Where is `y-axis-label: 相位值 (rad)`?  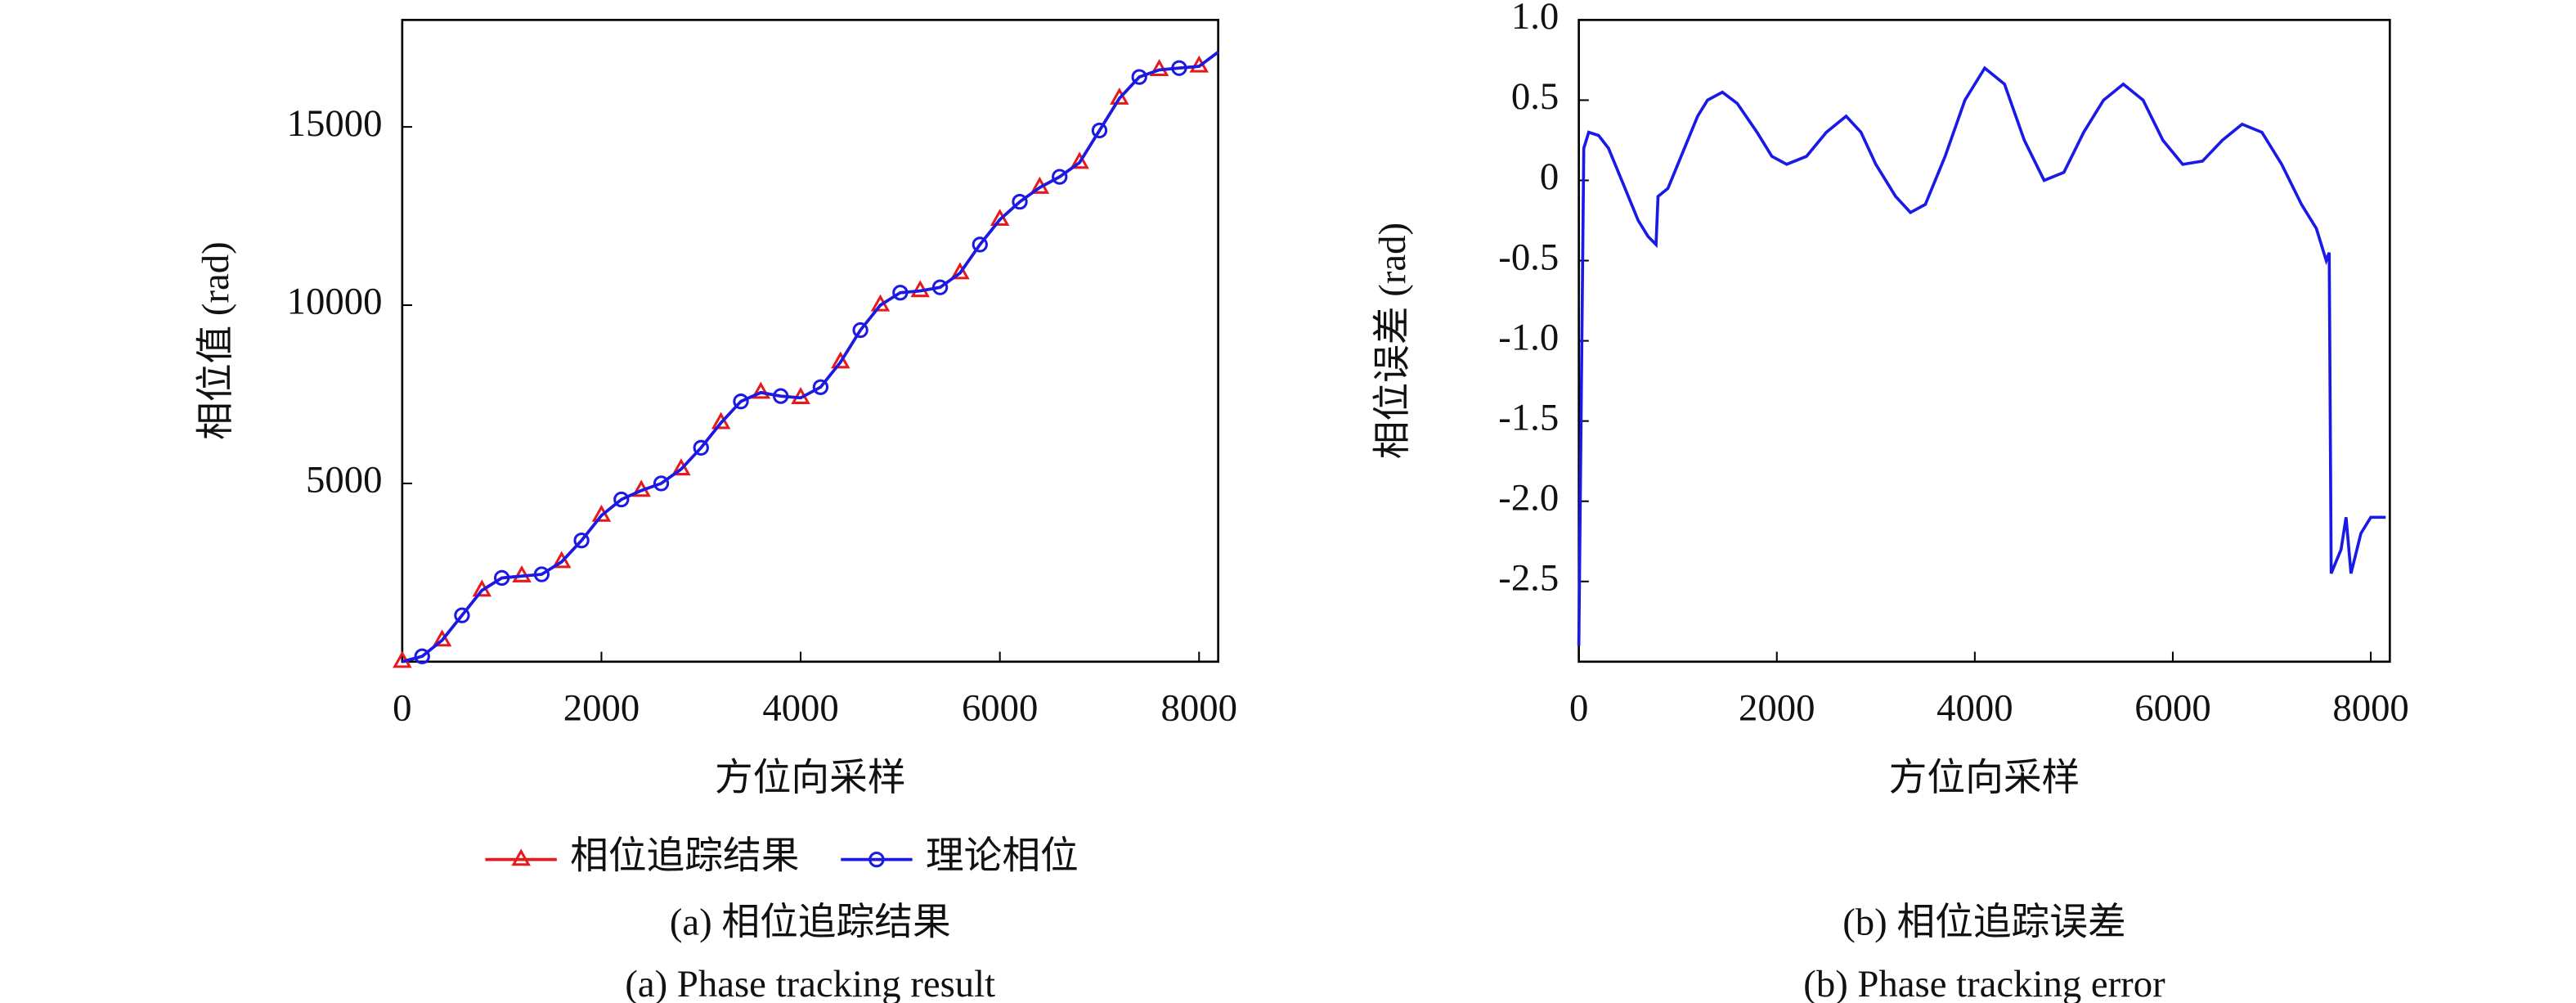
y-axis-label: 相位值 (rad) is located at coordinates (216, 340).